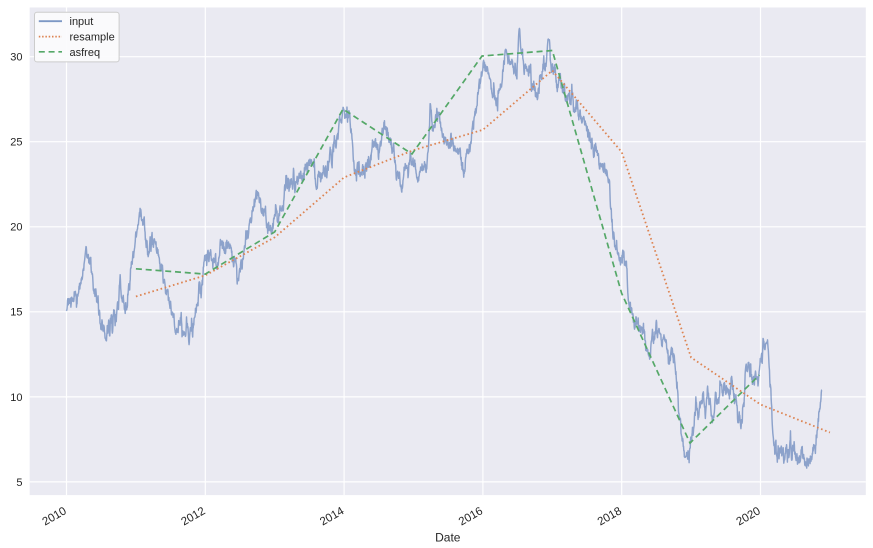 Image resolution: width=873 pixels, height=548 pixels. What do you see at coordinates (16, 143) in the screenshot?
I see `svg-text: 25` at bounding box center [16, 143].